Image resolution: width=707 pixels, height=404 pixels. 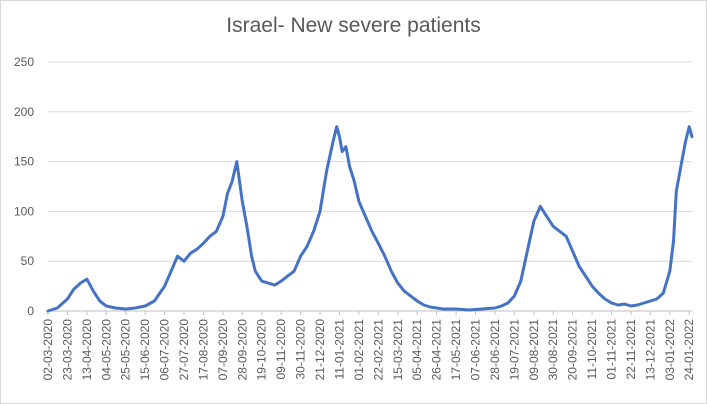 I want to click on x-tick-label: 13-12-2021, so click(x=650, y=350).